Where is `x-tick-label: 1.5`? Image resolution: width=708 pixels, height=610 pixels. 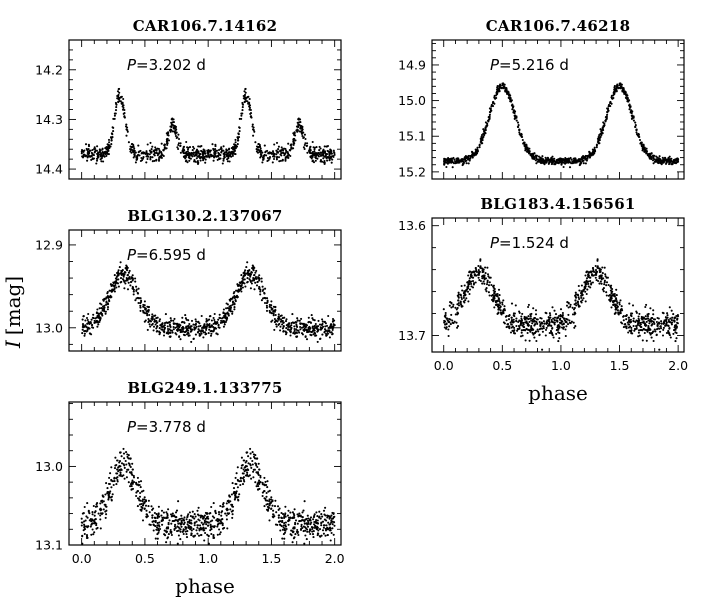
x-tick-label: 1.5 is located at coordinates (620, 365).